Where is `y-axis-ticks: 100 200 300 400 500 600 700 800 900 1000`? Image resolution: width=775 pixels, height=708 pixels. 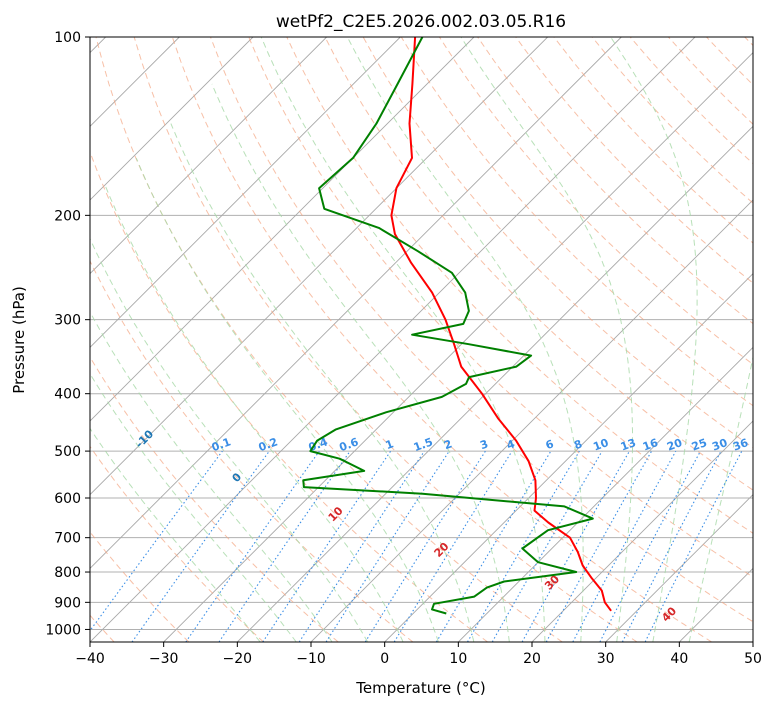
y-axis-ticks: 100 200 300 400 500 600 700 800 900 1000 is located at coordinates (67, 334).